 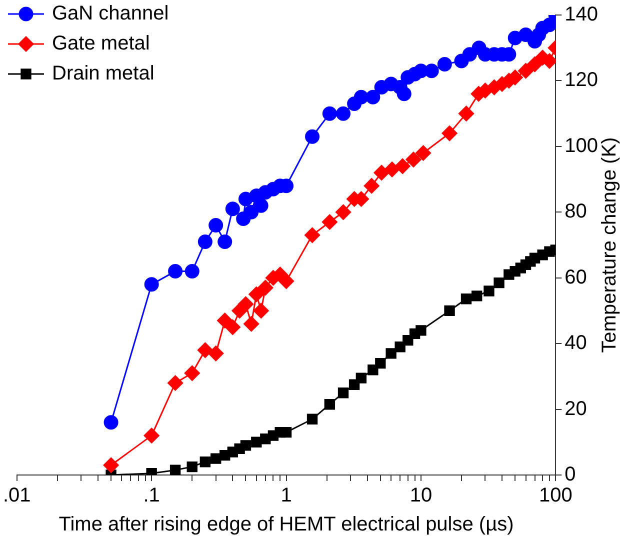 What do you see at coordinates (581, 145) in the screenshot?
I see `y-tick-label: 100` at bounding box center [581, 145].